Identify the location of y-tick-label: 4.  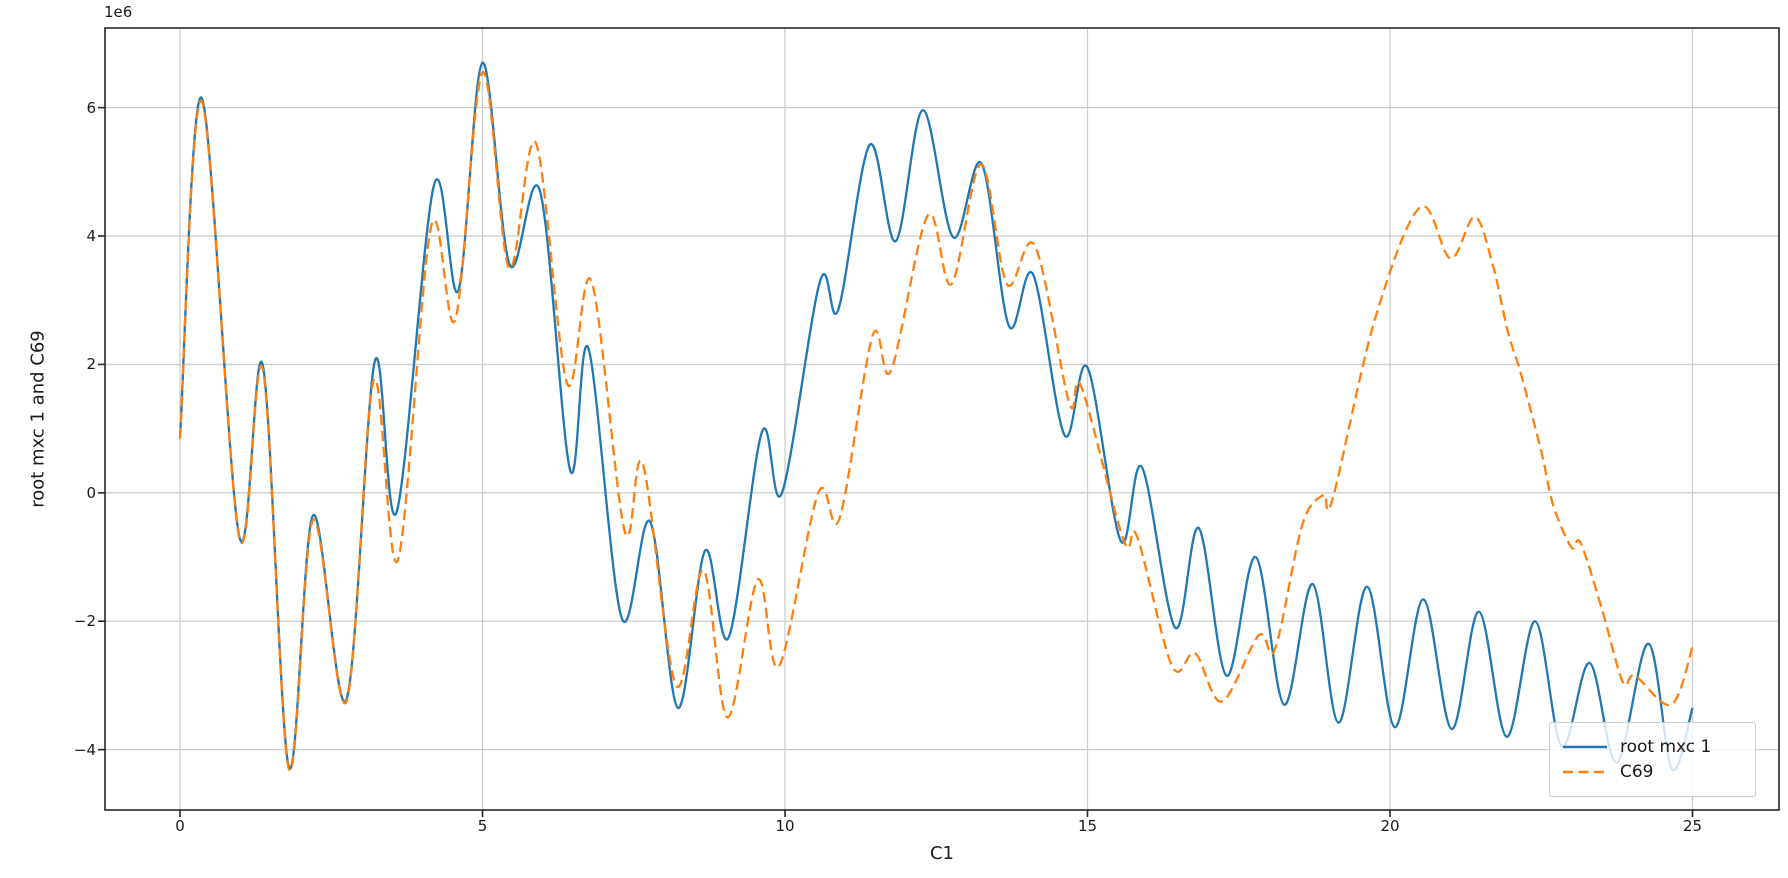
(91, 236).